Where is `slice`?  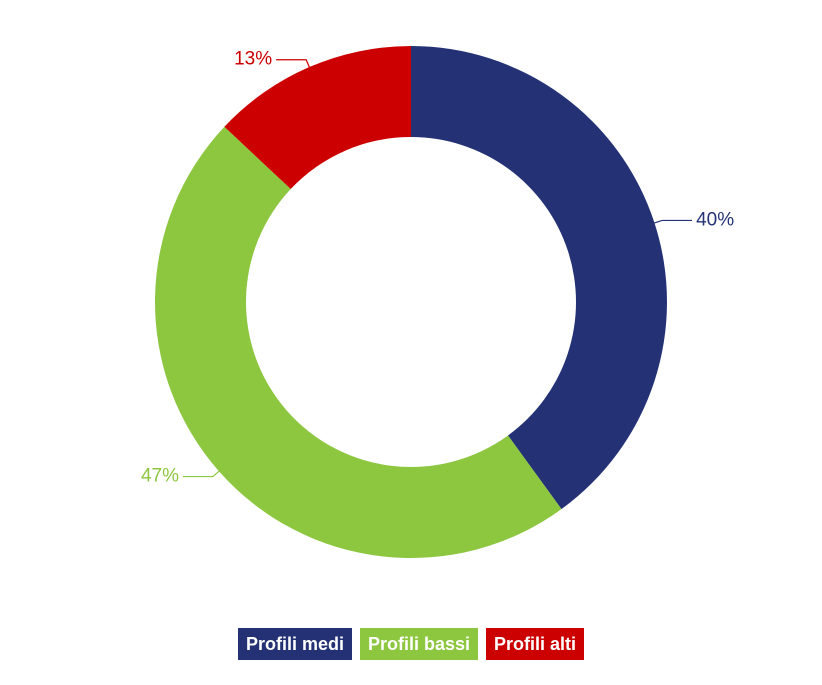 slice is located at coordinates (317, 118).